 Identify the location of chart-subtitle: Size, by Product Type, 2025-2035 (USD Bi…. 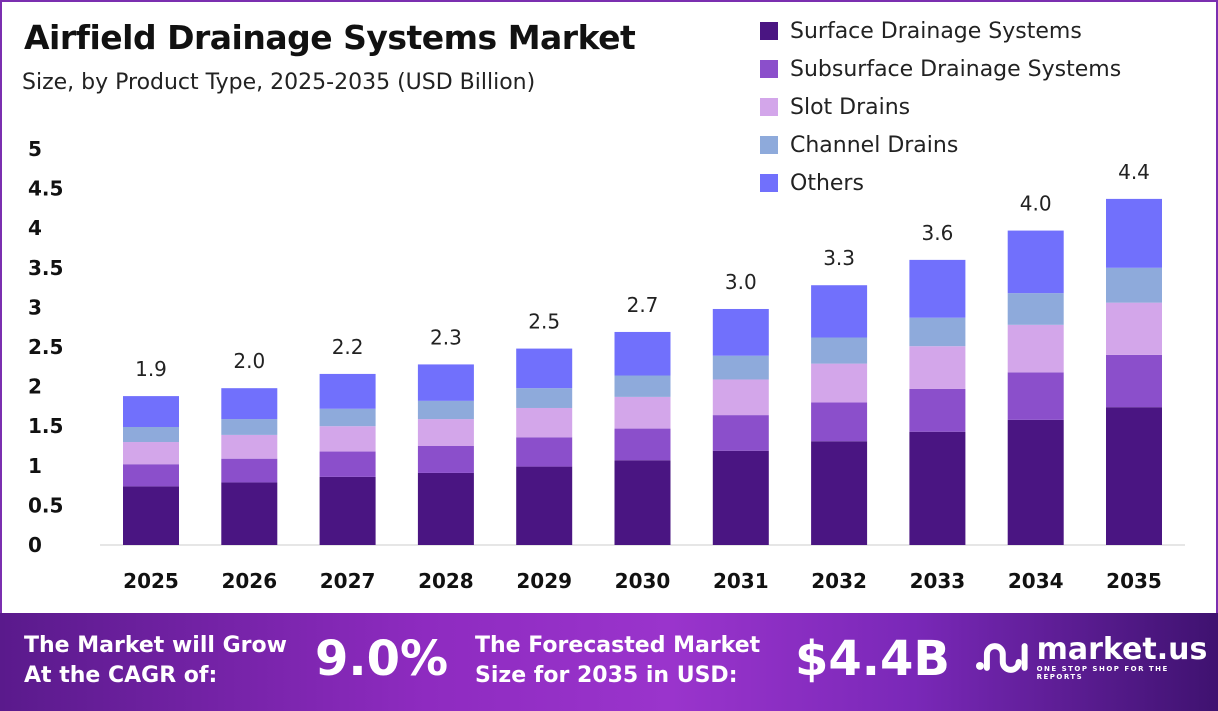
(279, 82).